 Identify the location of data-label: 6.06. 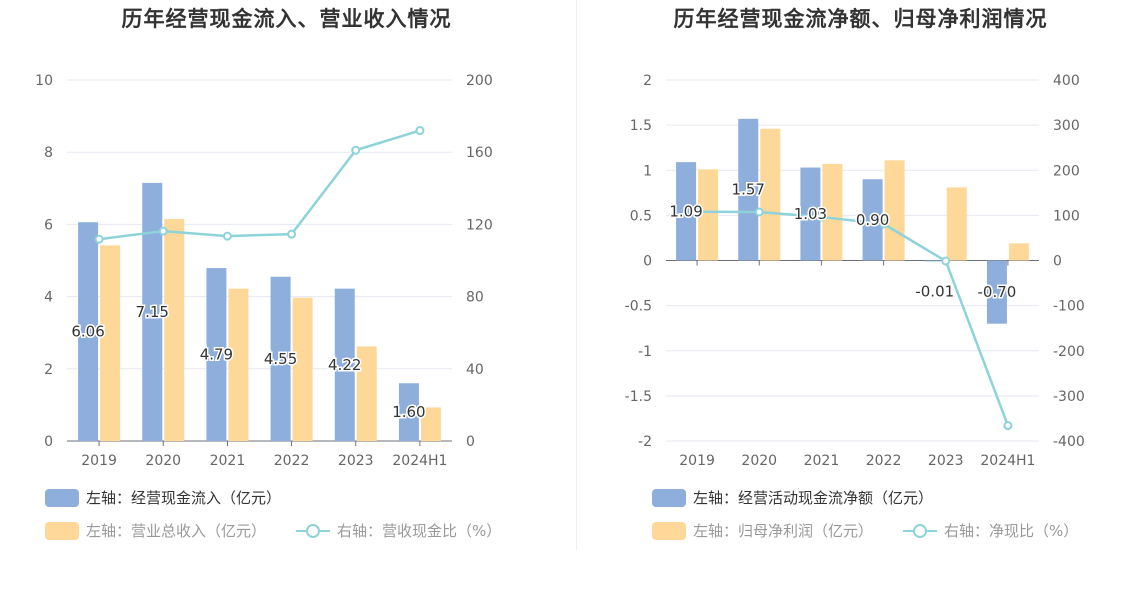
(87, 332).